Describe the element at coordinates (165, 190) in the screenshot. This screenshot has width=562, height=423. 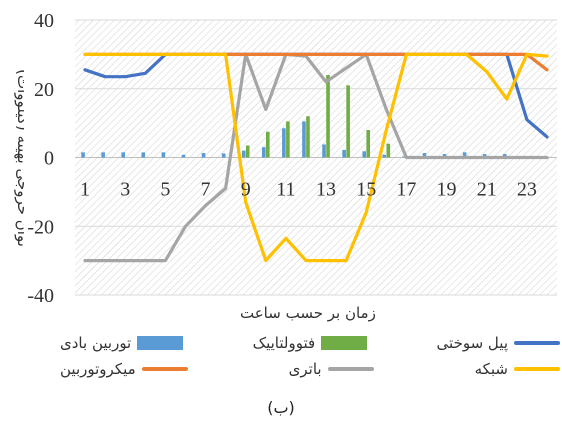
I see `x-tick-label: 5` at that location.